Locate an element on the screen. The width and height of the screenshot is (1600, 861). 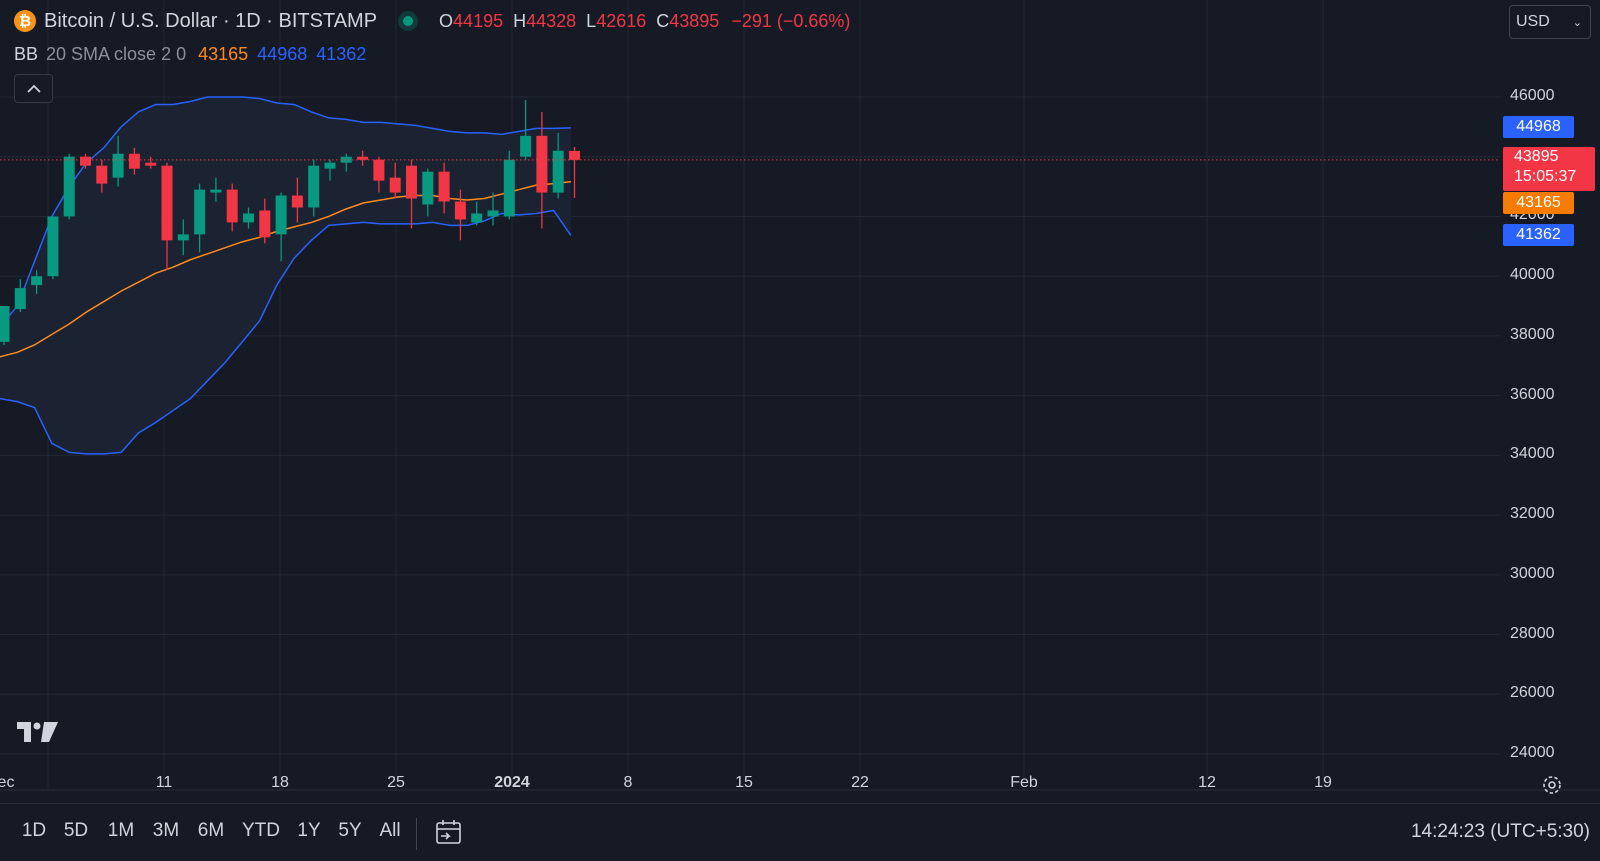
currency-value: USD is located at coordinates (1533, 21).